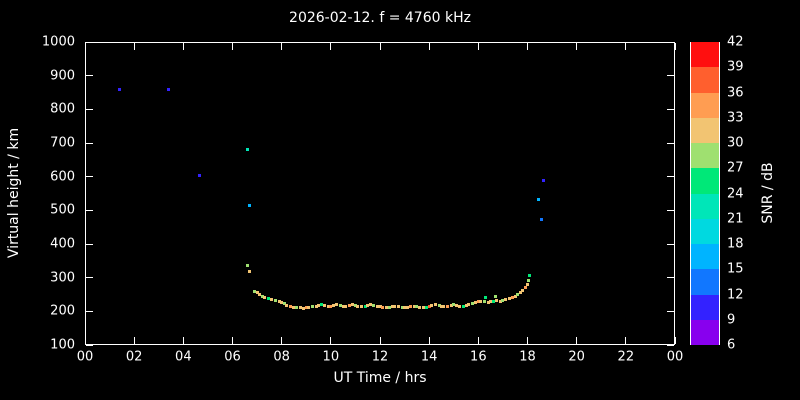 The image size is (800, 400). What do you see at coordinates (380, 378) in the screenshot?
I see `x-axis-label: UT Time / hrs` at bounding box center [380, 378].